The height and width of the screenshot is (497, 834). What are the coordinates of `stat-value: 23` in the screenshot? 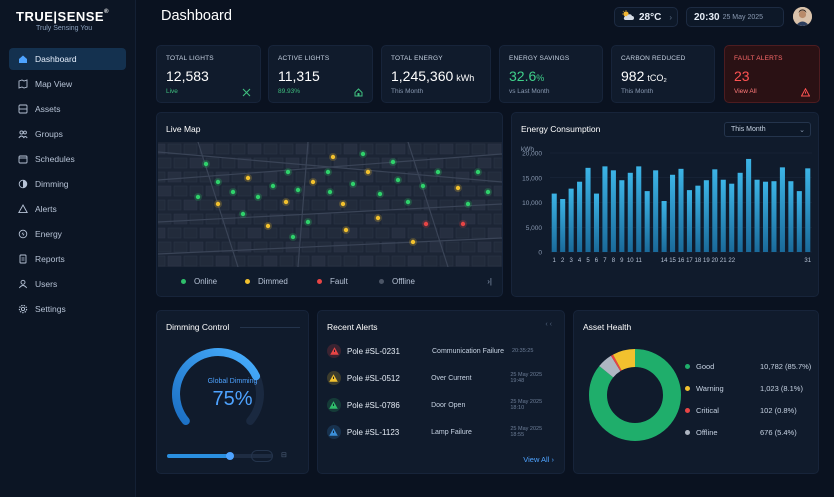 It's located at (742, 76).